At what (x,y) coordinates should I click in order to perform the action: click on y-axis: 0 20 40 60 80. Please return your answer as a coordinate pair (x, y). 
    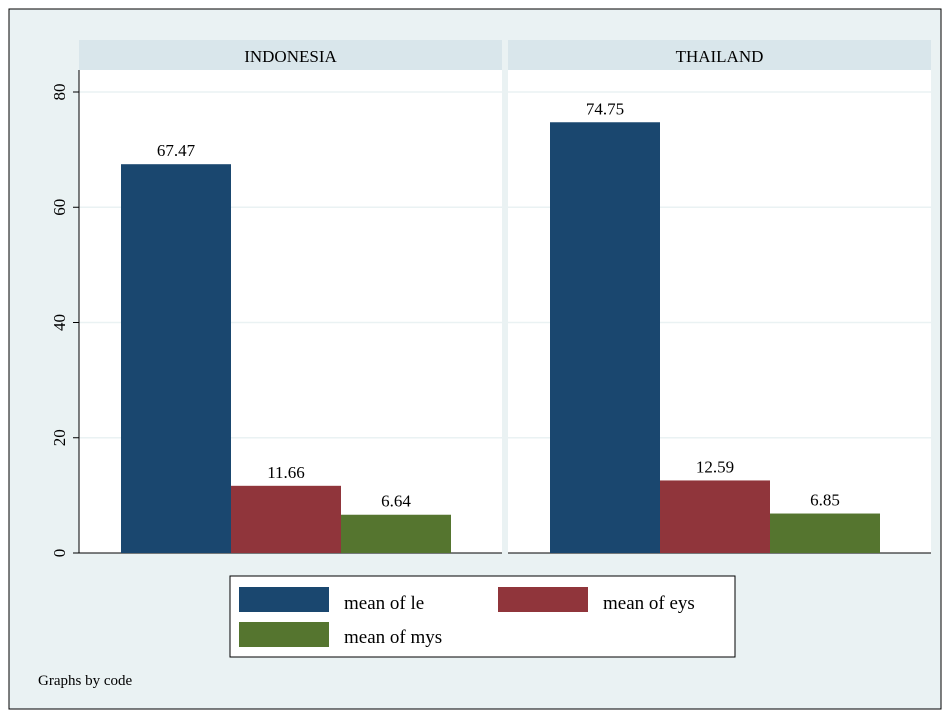
    Looking at the image, I should click on (65, 314).